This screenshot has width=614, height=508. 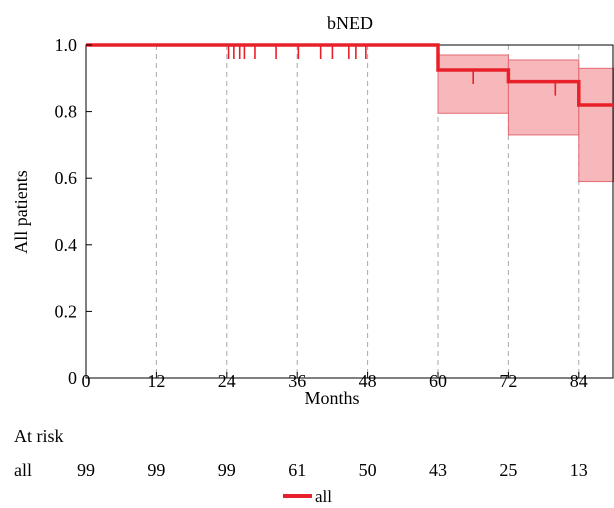 I want to click on survival-curve-layer, so click(x=350, y=75).